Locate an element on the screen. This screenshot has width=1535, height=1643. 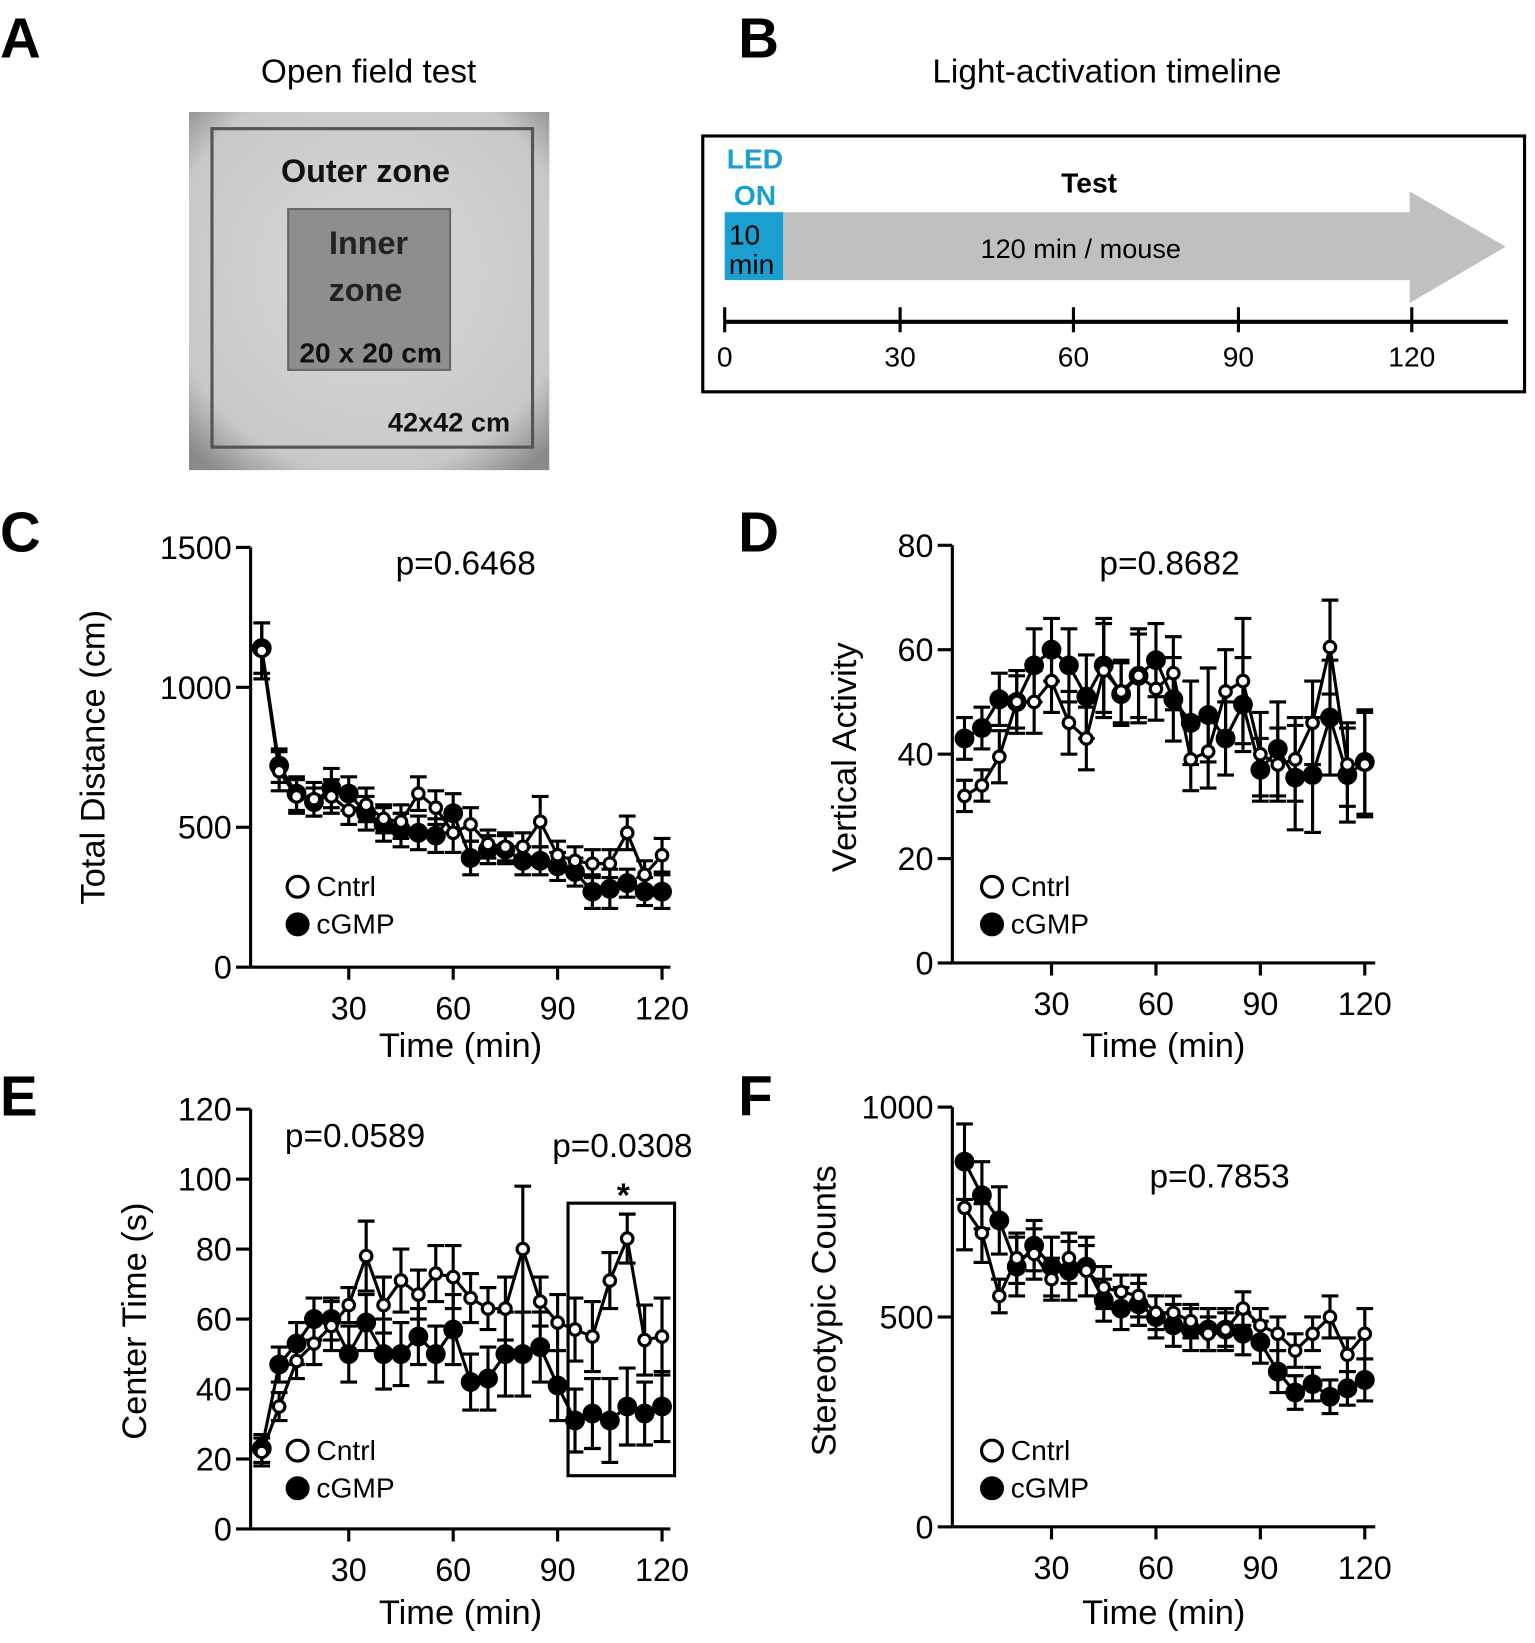
outer-zone-label: Outer zone is located at coordinates (365, 171).